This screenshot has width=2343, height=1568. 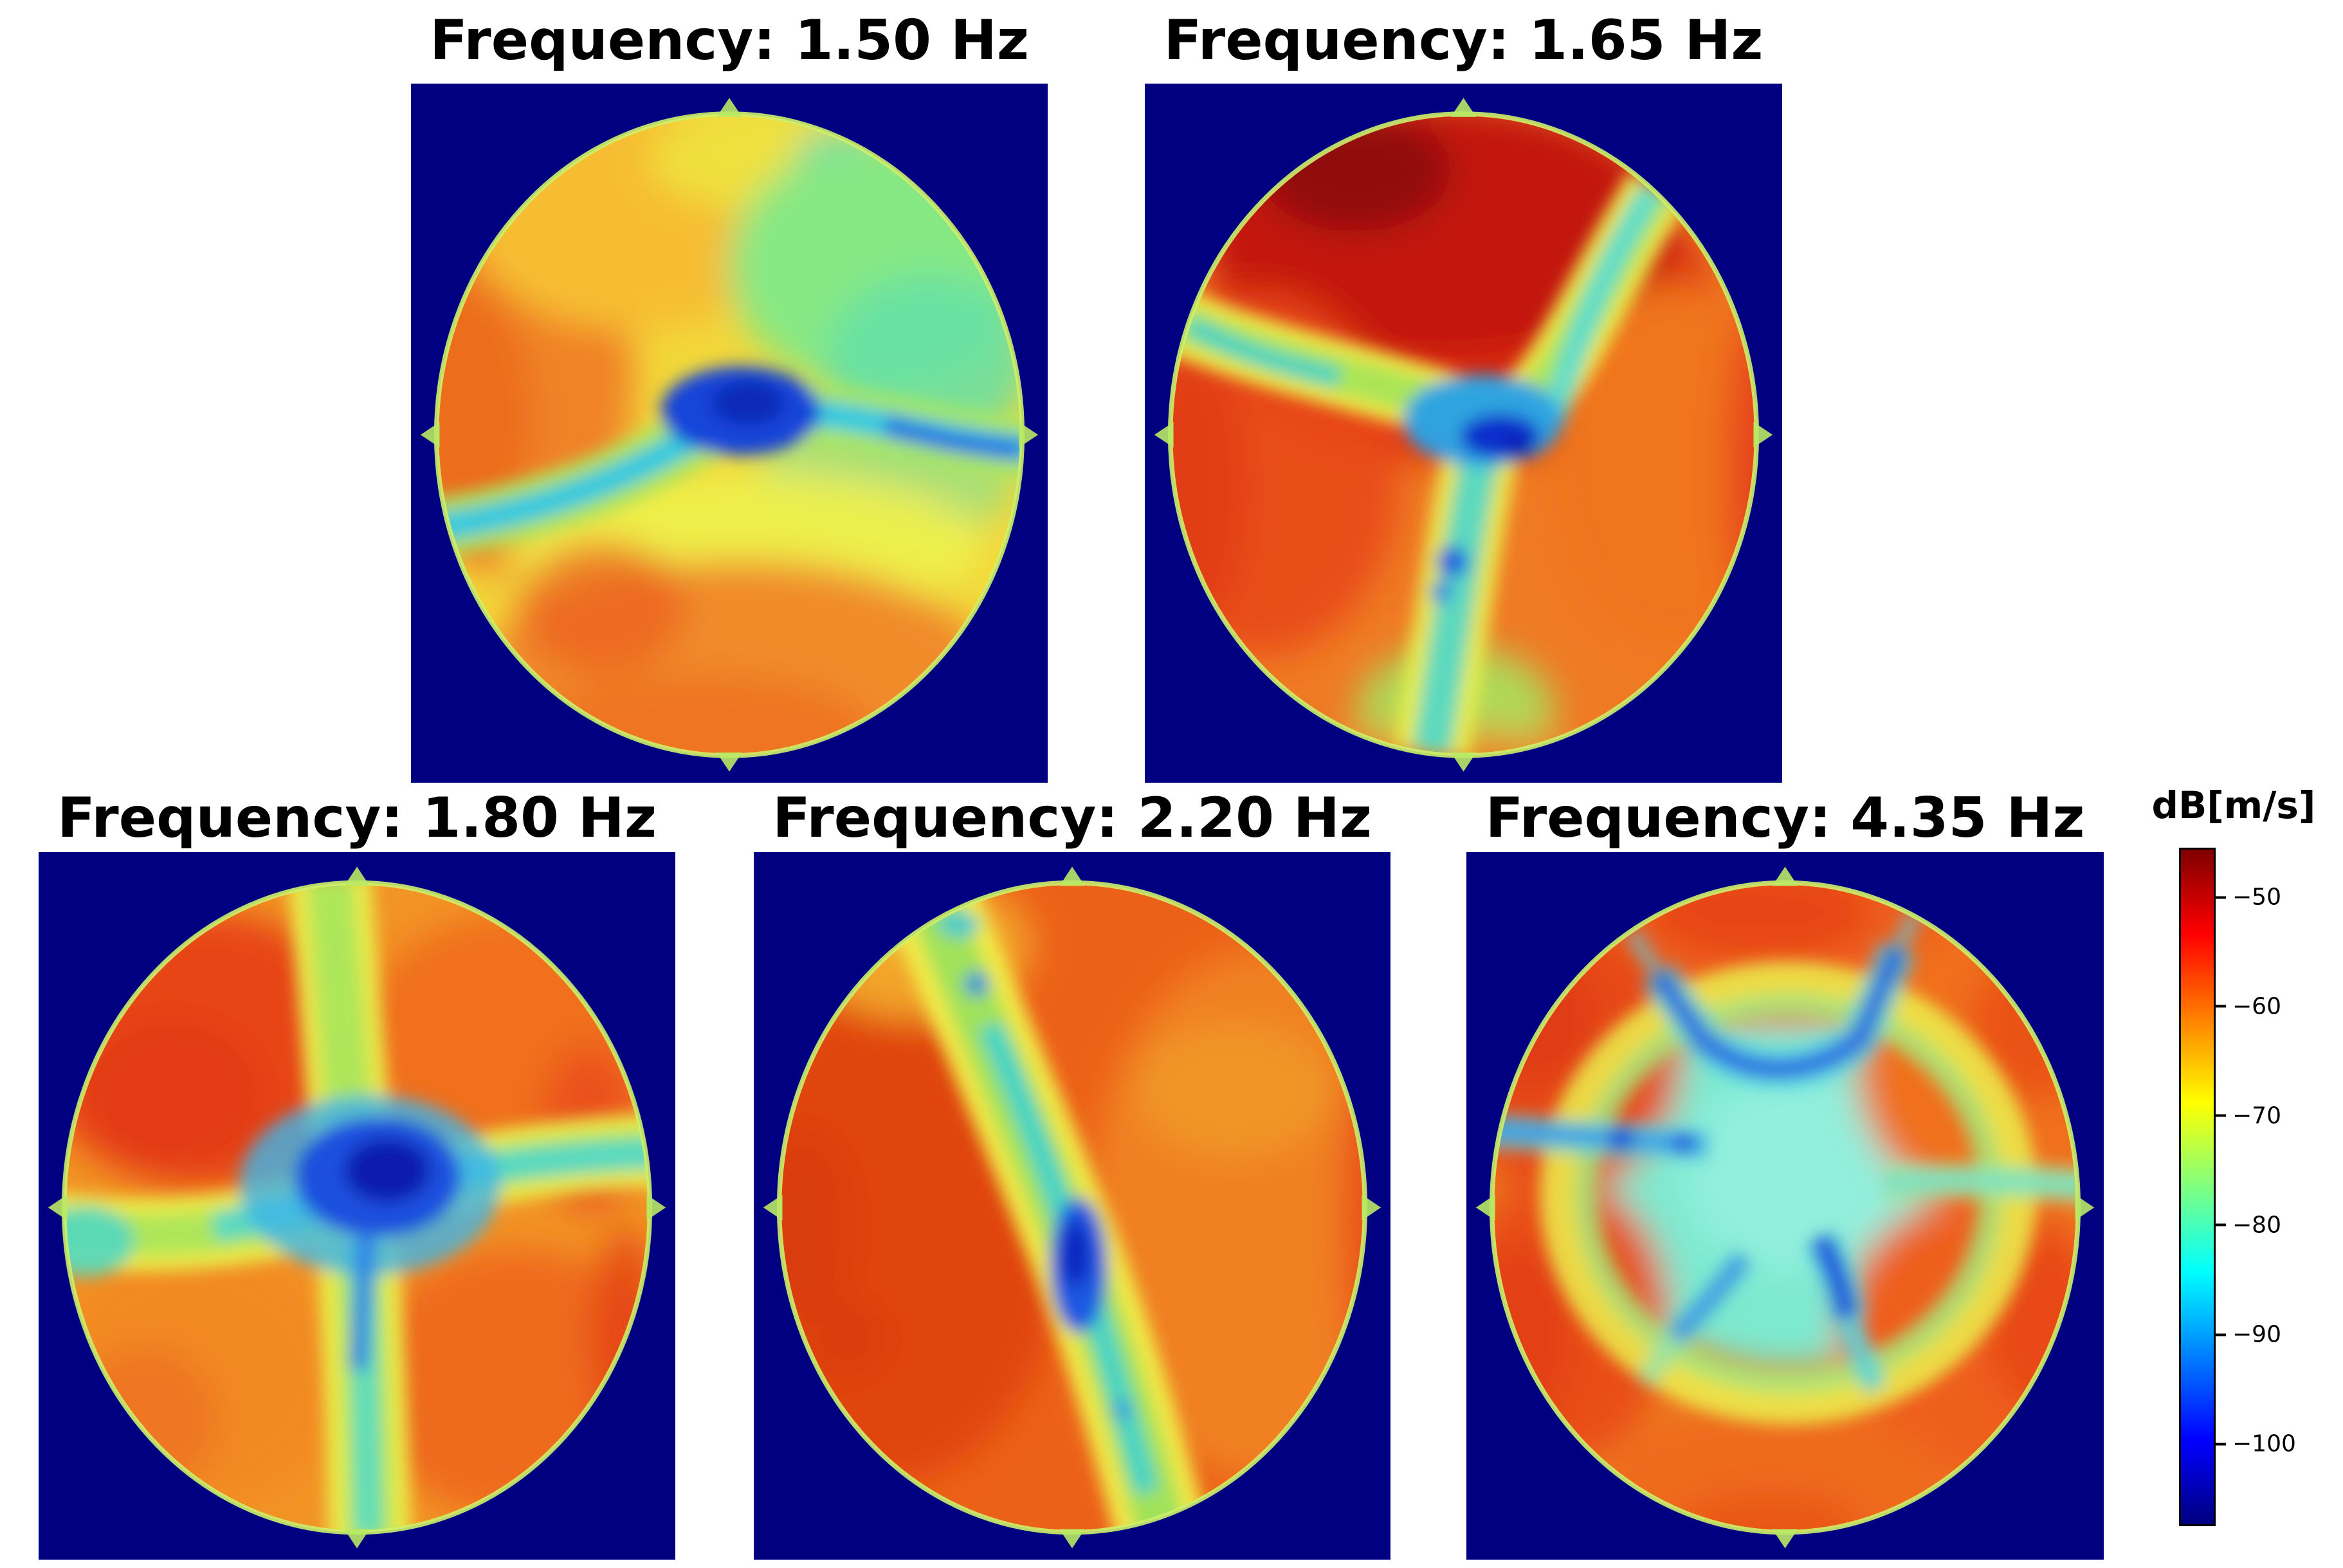 I want to click on panel-title-4: Frequency: 2.20 Hz, so click(x=1072, y=818).